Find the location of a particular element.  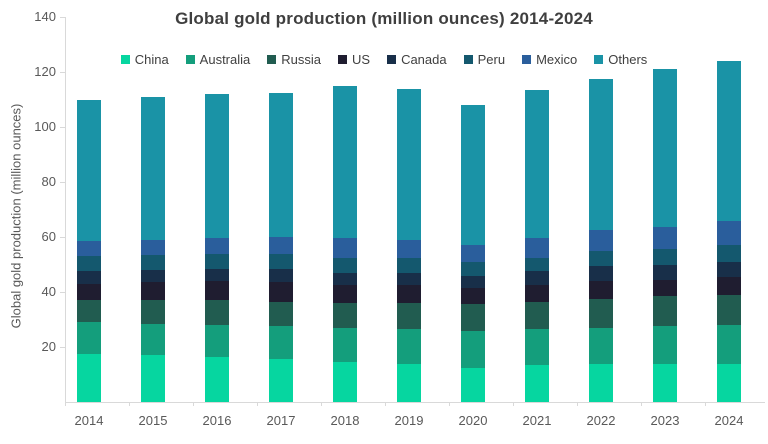

stacked-bar-2024 is located at coordinates (729, 231).